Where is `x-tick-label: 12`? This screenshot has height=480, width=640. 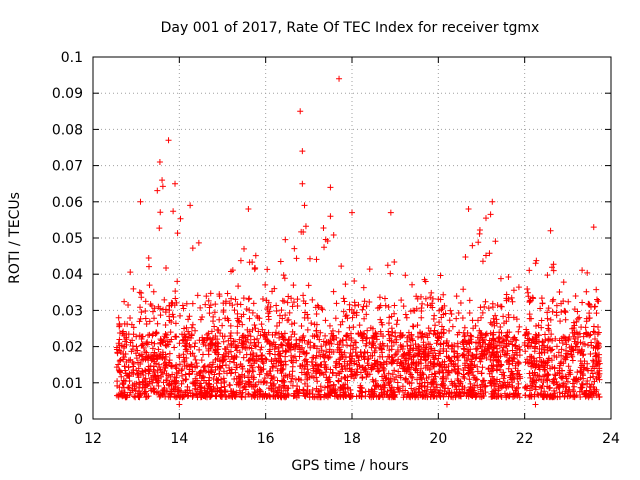 x-tick-label: 12 is located at coordinates (93, 439).